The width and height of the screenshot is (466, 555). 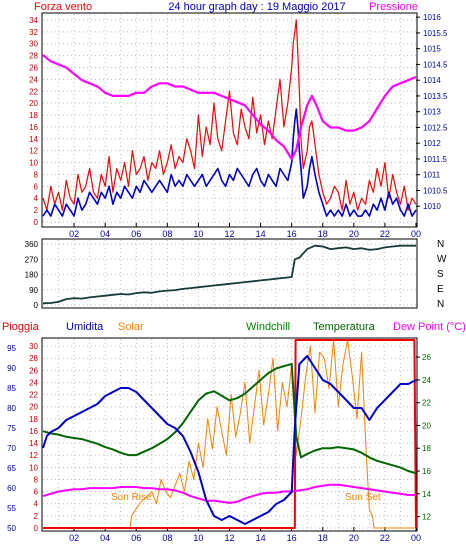 I want to click on wind-tick-label: 20, so click(x=33, y=103).